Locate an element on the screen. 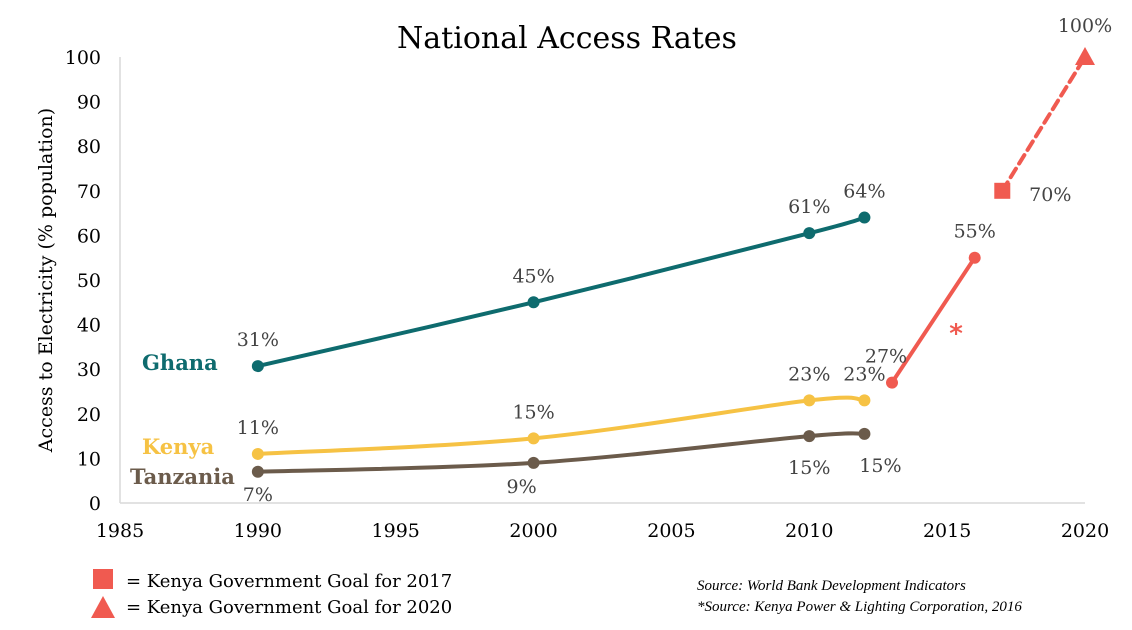 This screenshot has width=1132, height=630. data-label-ghana: 61% is located at coordinates (809, 207).